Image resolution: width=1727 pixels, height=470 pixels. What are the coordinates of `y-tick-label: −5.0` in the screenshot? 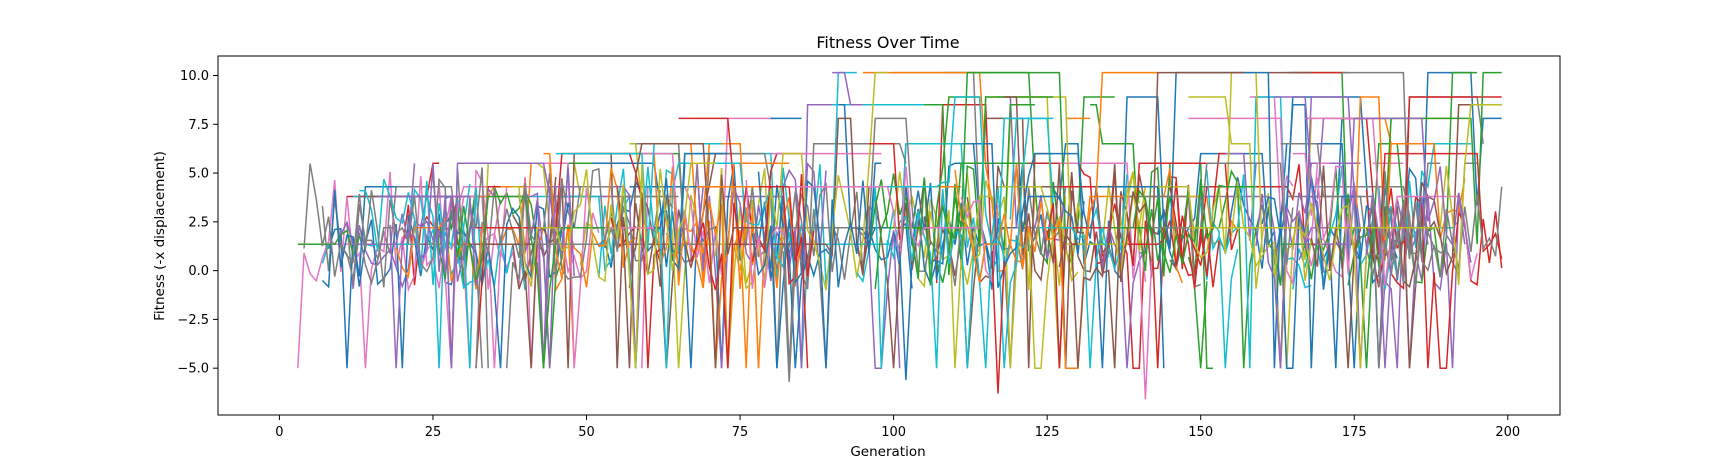 It's located at (193, 369).